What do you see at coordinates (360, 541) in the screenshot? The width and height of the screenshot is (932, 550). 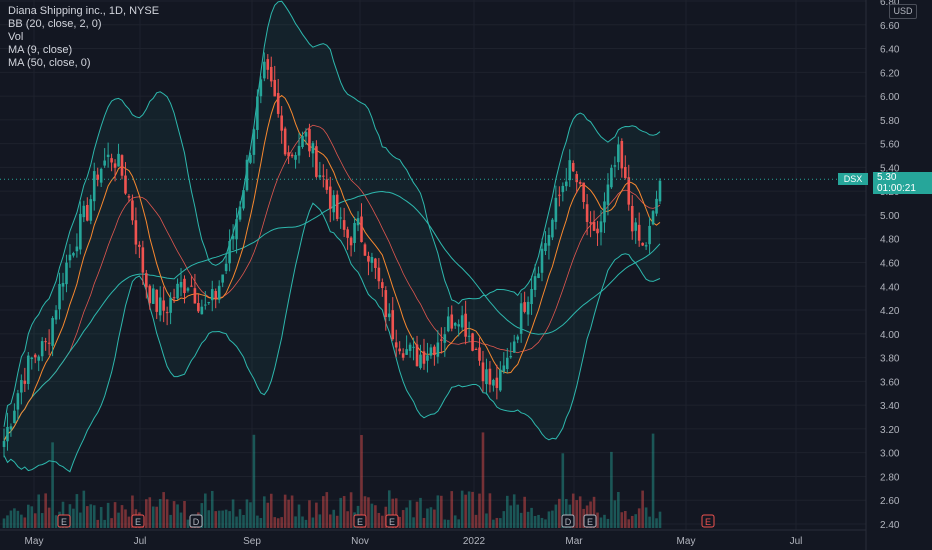 I see `time-tick-label: Nov` at bounding box center [360, 541].